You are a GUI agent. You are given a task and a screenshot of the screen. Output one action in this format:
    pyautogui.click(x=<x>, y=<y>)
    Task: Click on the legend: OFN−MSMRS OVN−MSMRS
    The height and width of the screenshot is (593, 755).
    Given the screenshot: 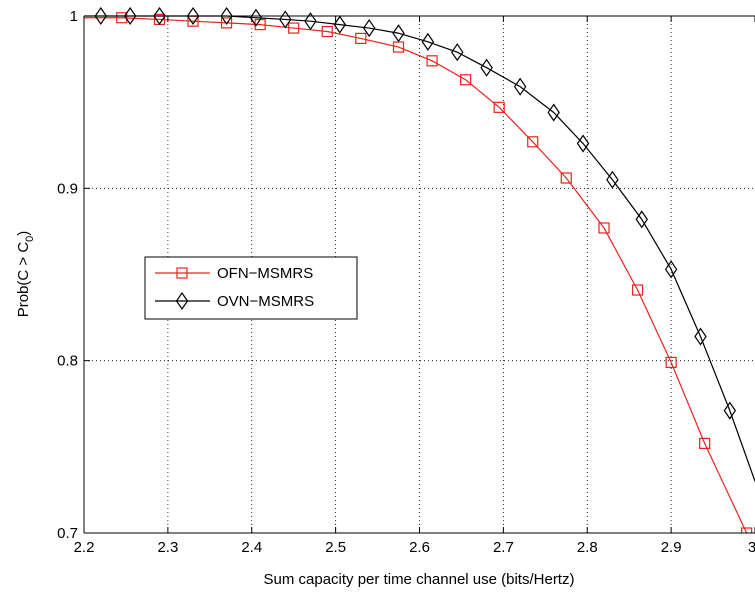 What is the action you would take?
    pyautogui.click(x=251, y=288)
    